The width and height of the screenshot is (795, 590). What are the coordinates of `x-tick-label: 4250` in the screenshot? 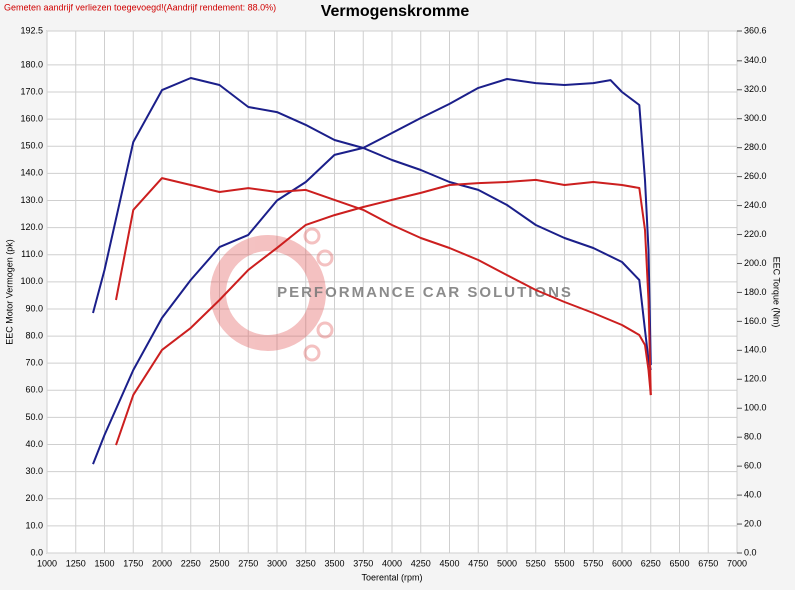 It's located at (421, 563).